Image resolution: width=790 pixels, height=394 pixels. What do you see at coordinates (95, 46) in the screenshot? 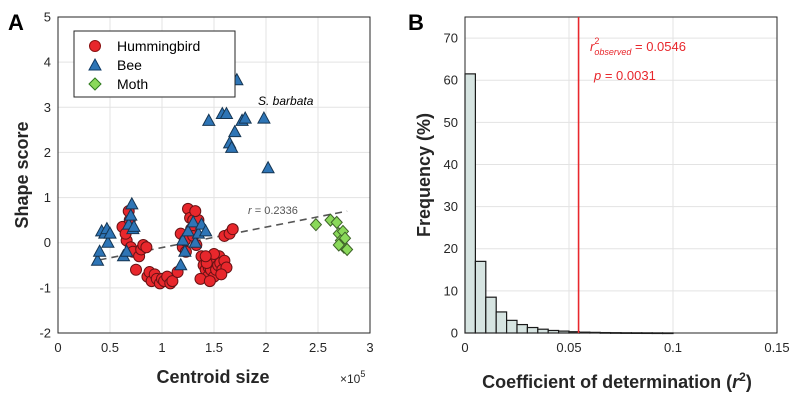
I see `legend-marker-hummingbird` at bounding box center [95, 46].